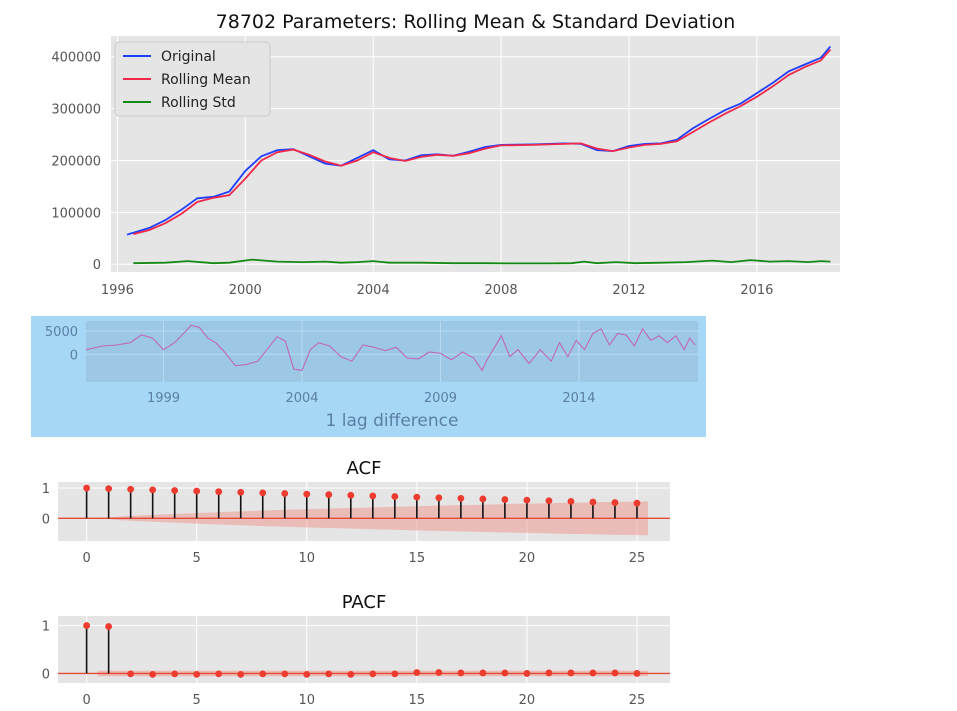 The image size is (957, 711). Describe the element at coordinates (417, 700) in the screenshot. I see `pacf-x-tick-label: 15` at that location.